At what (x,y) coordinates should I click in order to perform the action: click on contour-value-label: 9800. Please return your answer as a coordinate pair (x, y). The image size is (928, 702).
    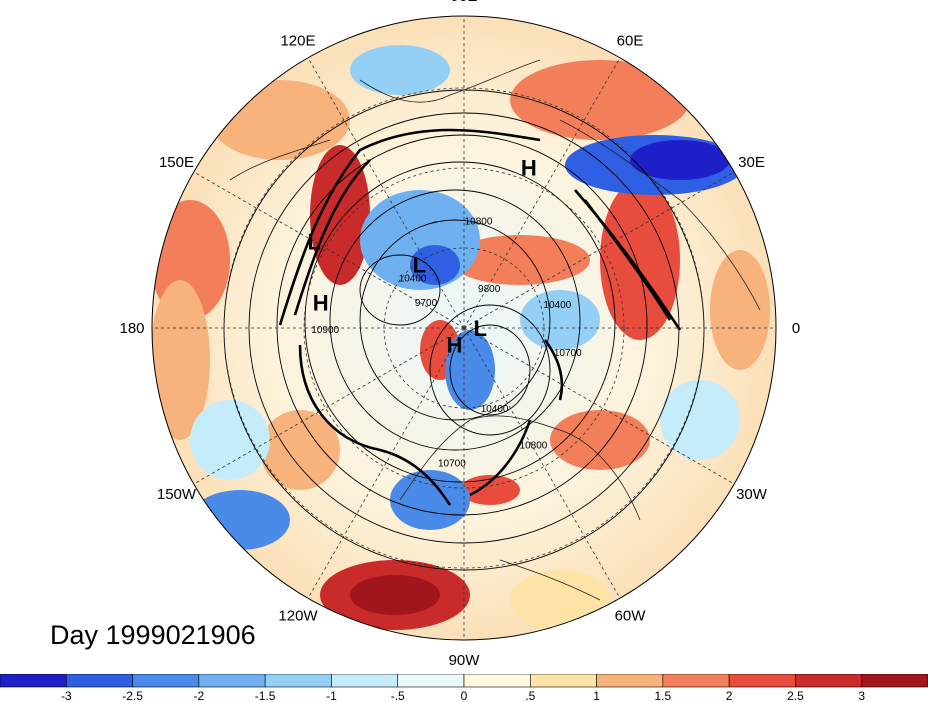
    Looking at the image, I should click on (489, 289).